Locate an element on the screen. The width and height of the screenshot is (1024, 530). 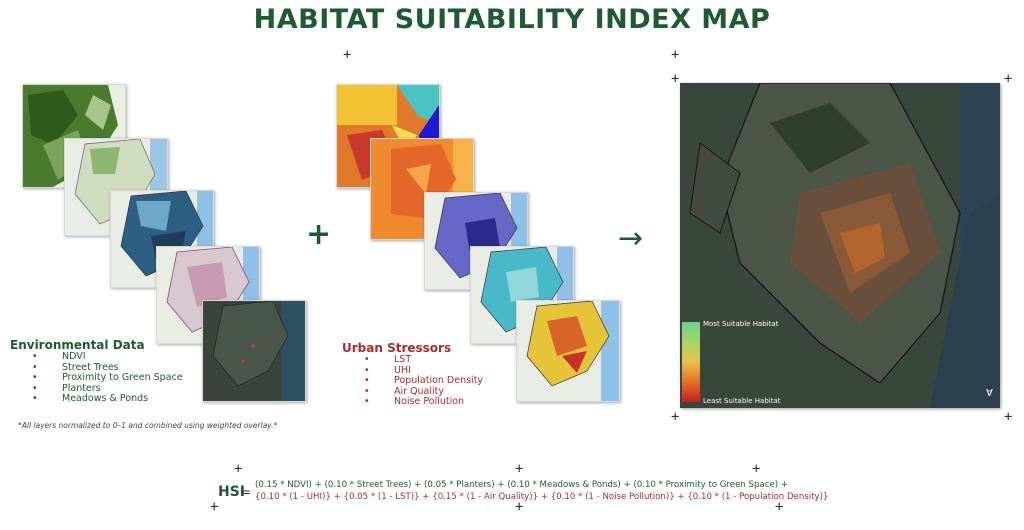
list-item: LST is located at coordinates (421, 360).